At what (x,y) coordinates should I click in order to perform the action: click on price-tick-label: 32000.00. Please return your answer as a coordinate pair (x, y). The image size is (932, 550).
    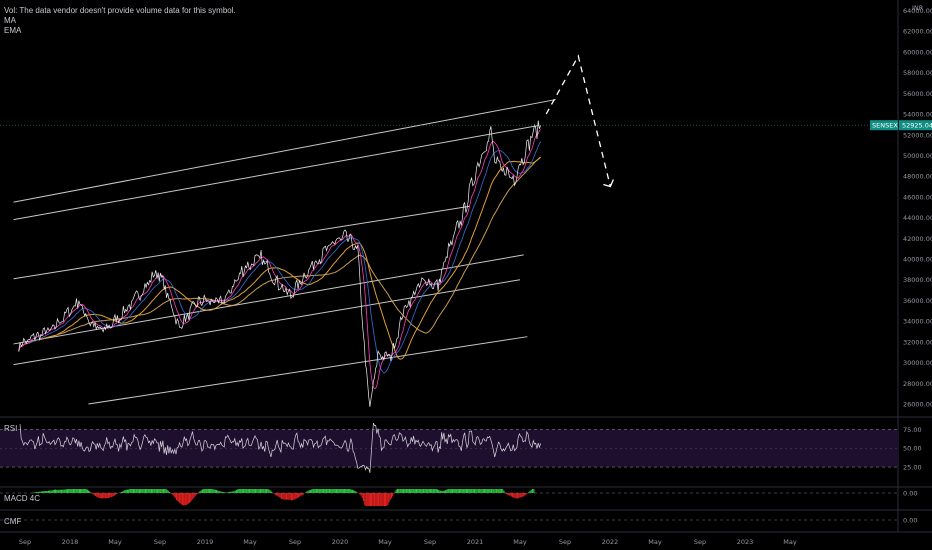
    Looking at the image, I should click on (917, 342).